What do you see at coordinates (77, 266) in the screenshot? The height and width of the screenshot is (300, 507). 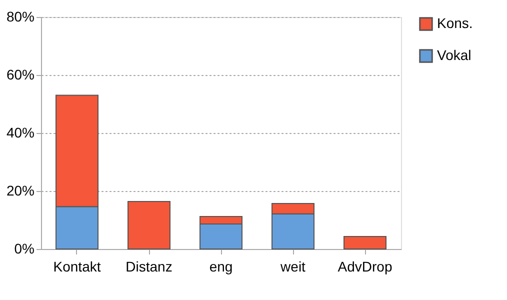 I see `x-tick-label: Kontakt` at bounding box center [77, 266].